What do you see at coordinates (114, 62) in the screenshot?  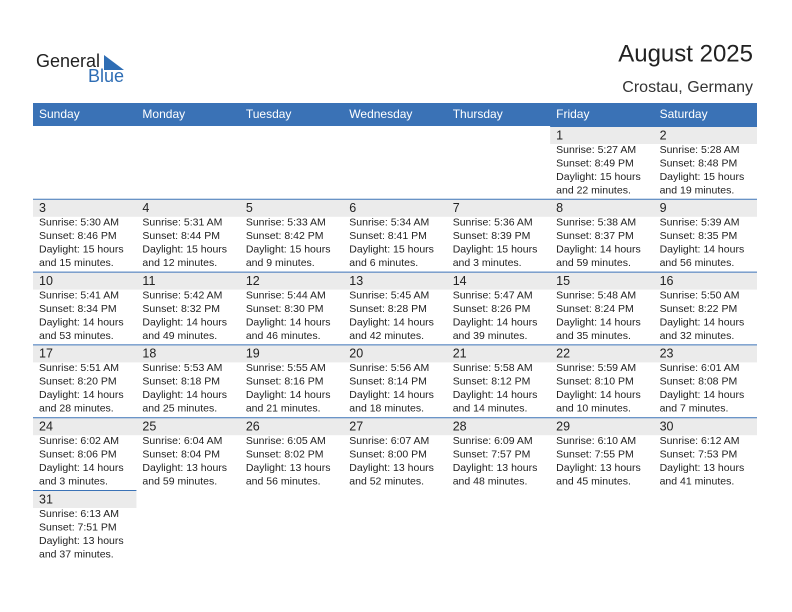 I see `logo-icon` at bounding box center [114, 62].